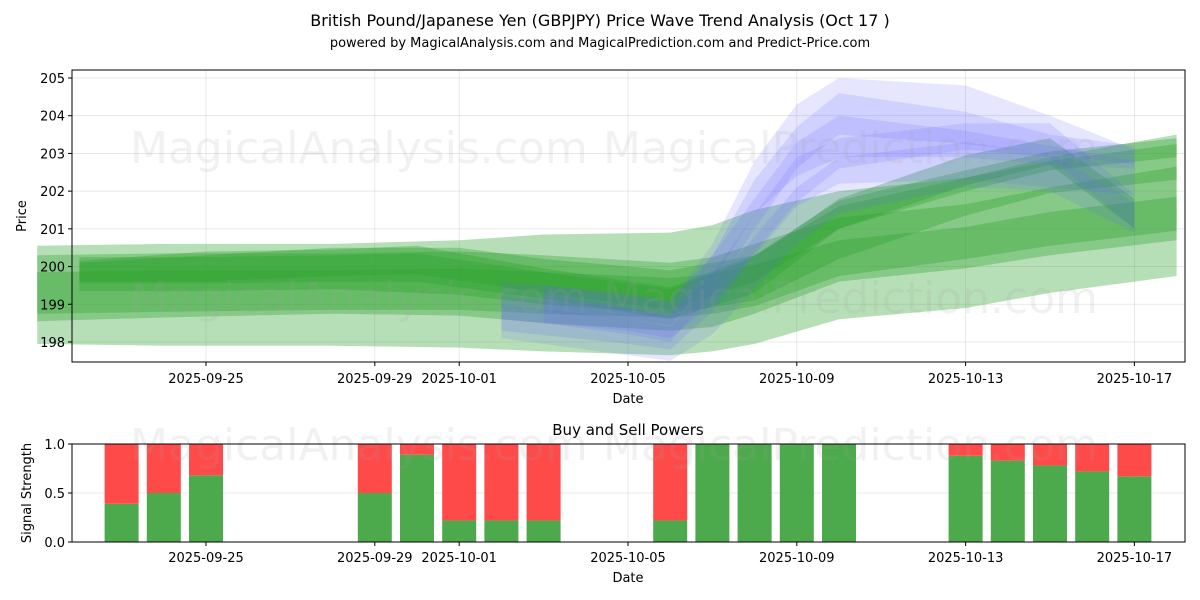  I want to click on price-x-axis-label: Date, so click(627, 399).